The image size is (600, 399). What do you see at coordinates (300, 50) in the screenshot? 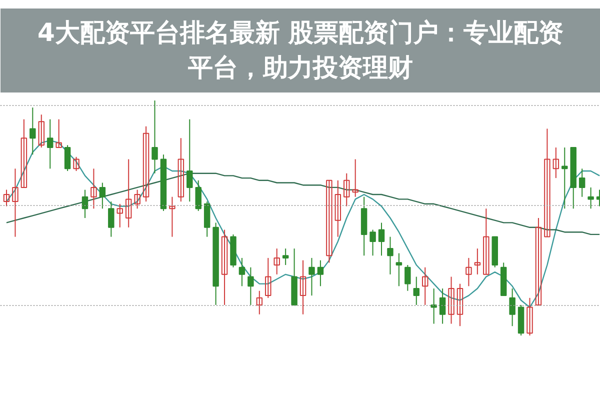
I see `chart-title: 4大配资平台排名最新 股票配资门户：专业配资平台，助力投资理财` at bounding box center [300, 50].